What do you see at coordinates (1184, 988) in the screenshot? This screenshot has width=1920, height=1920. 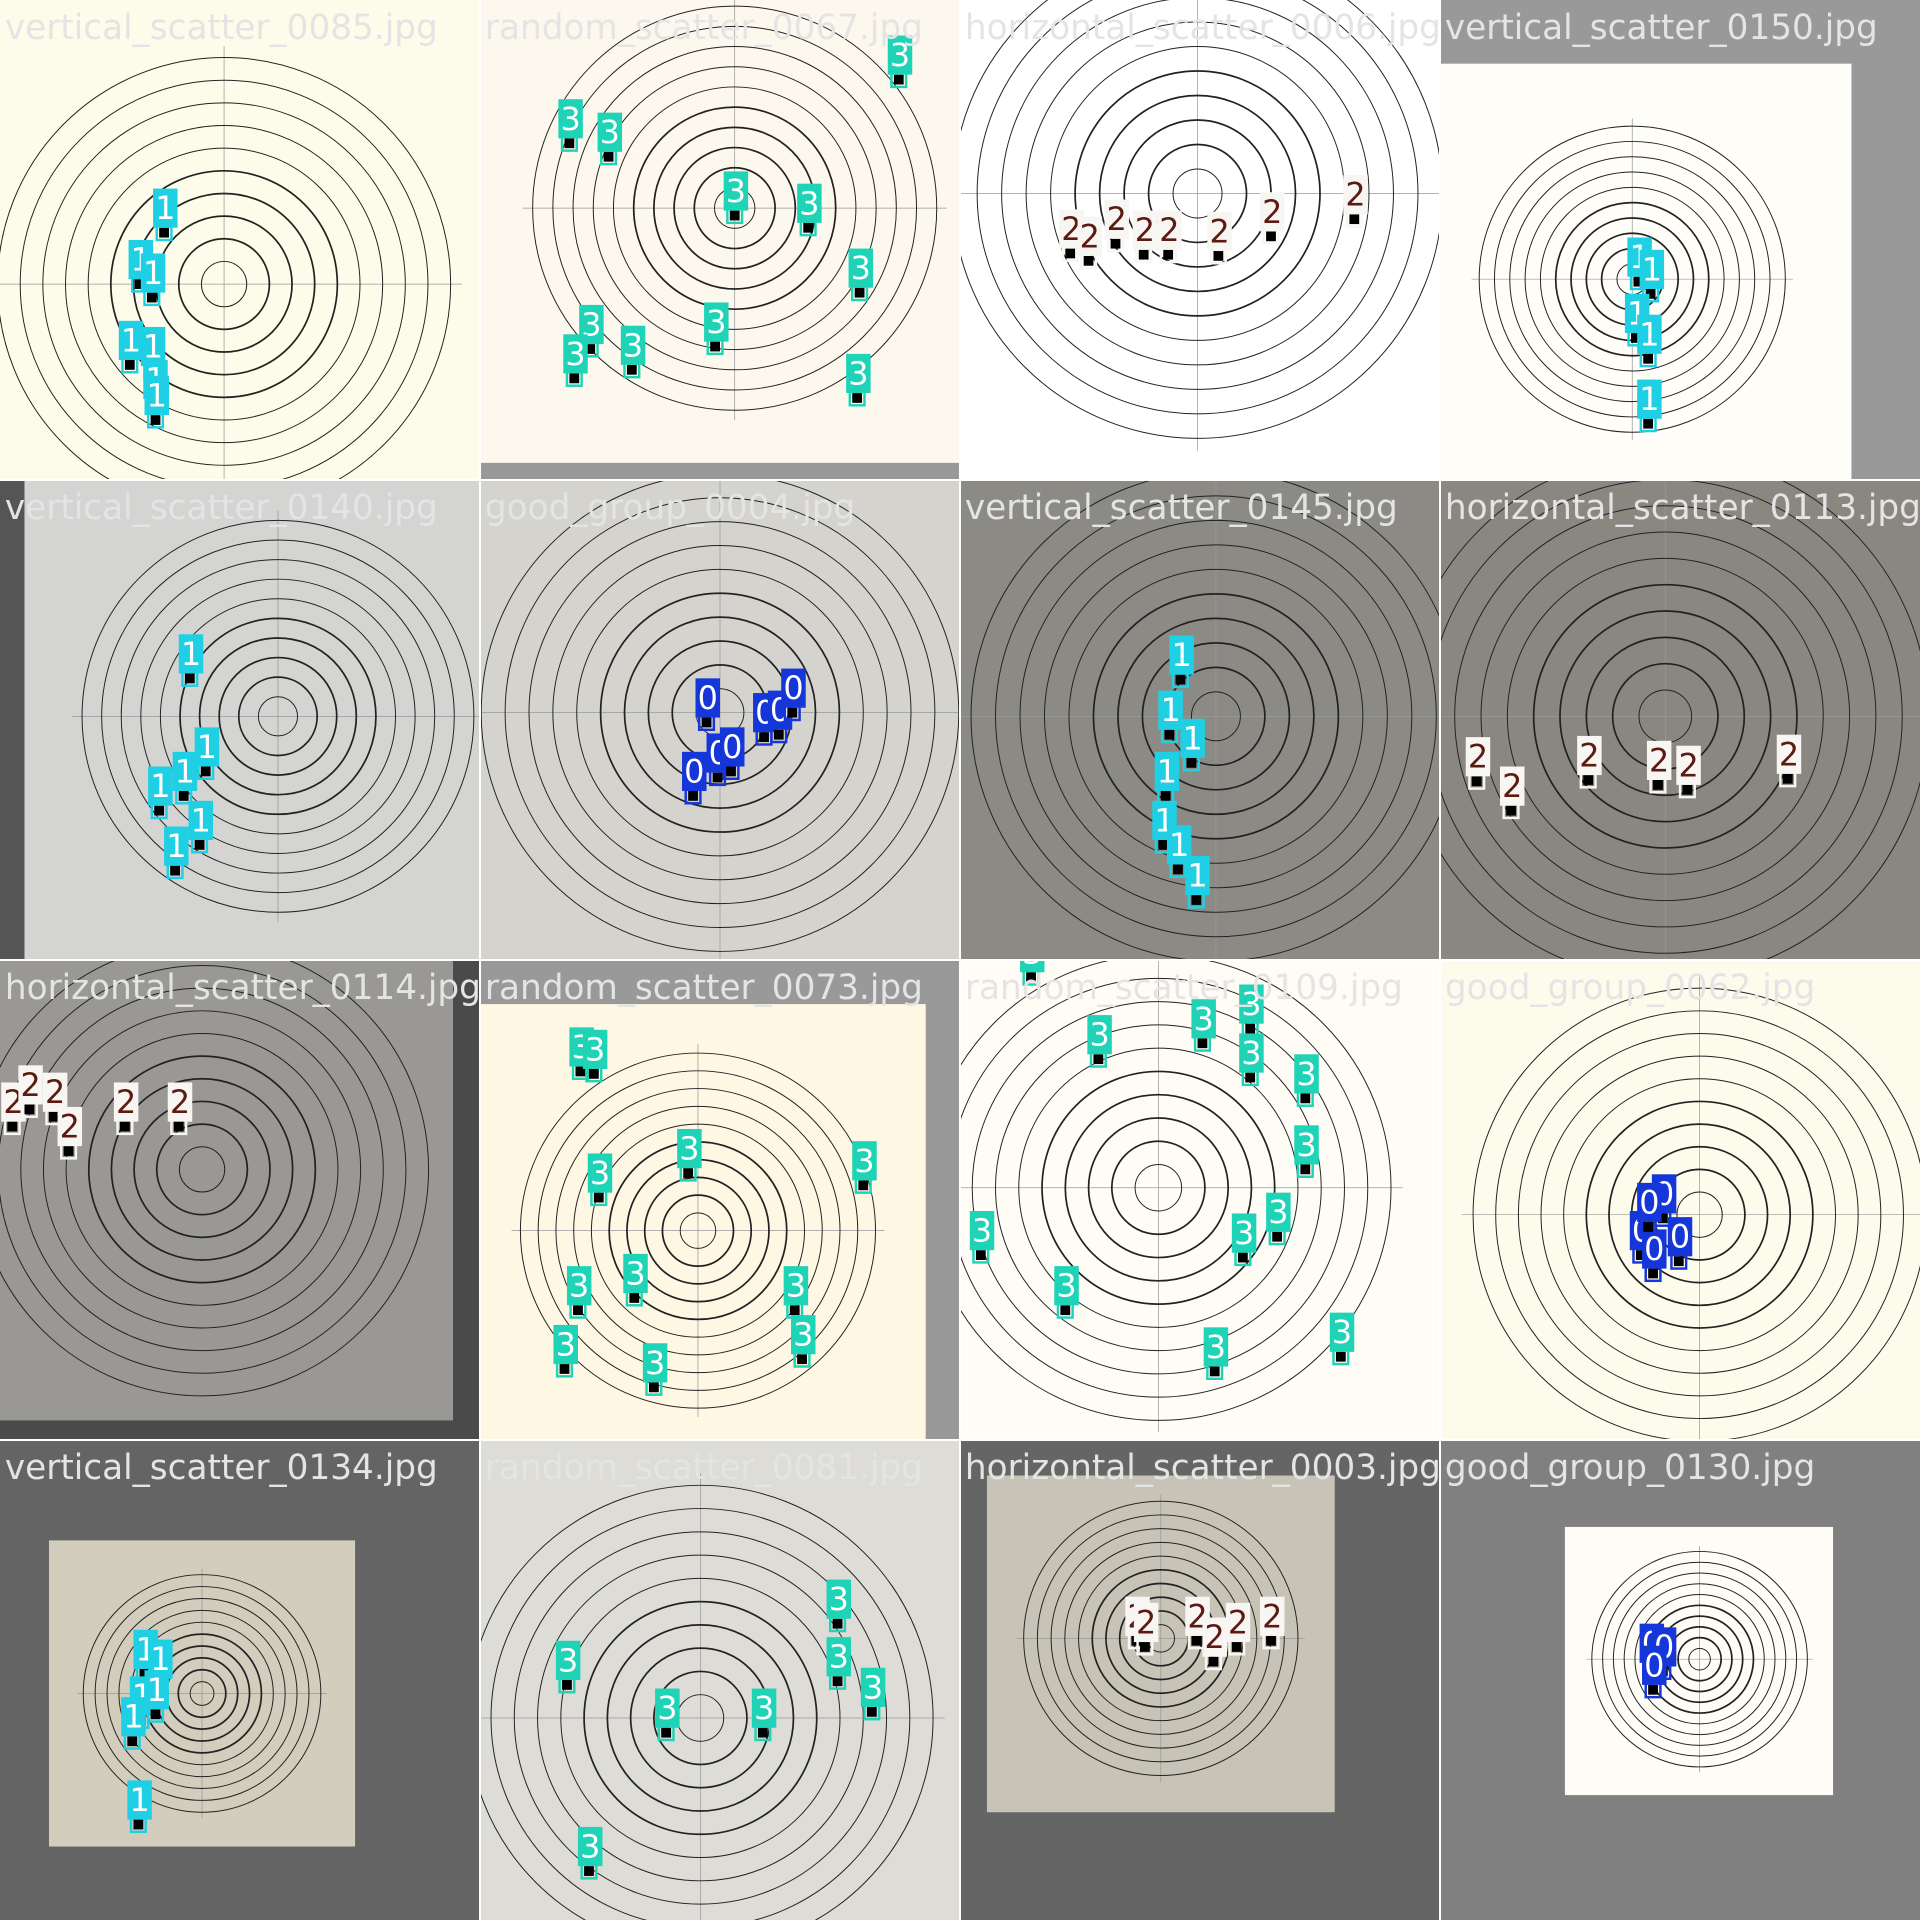 I see `tile-title: random_scatter_0109.jpg` at bounding box center [1184, 988].